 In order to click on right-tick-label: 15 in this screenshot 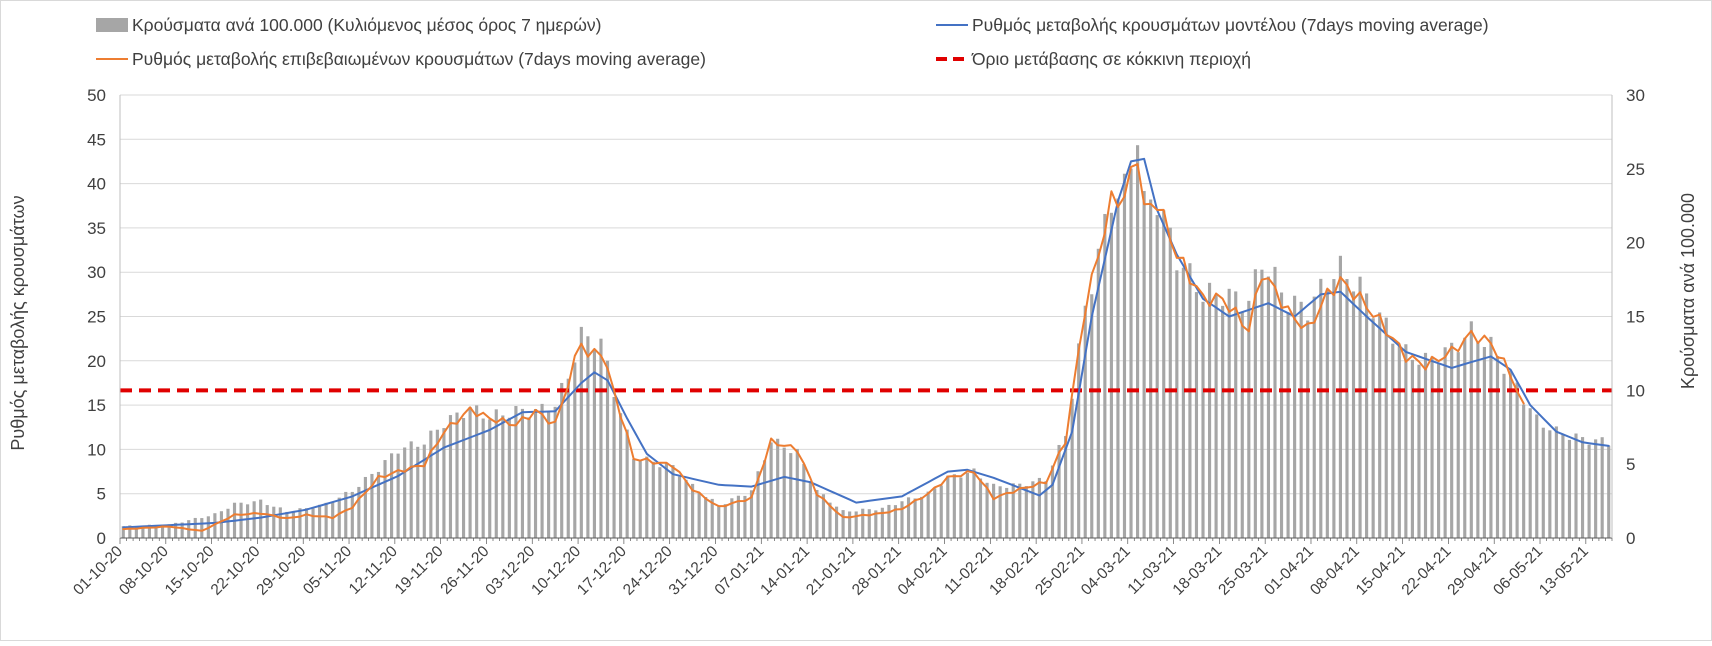, I will do `click(1635, 317)`.